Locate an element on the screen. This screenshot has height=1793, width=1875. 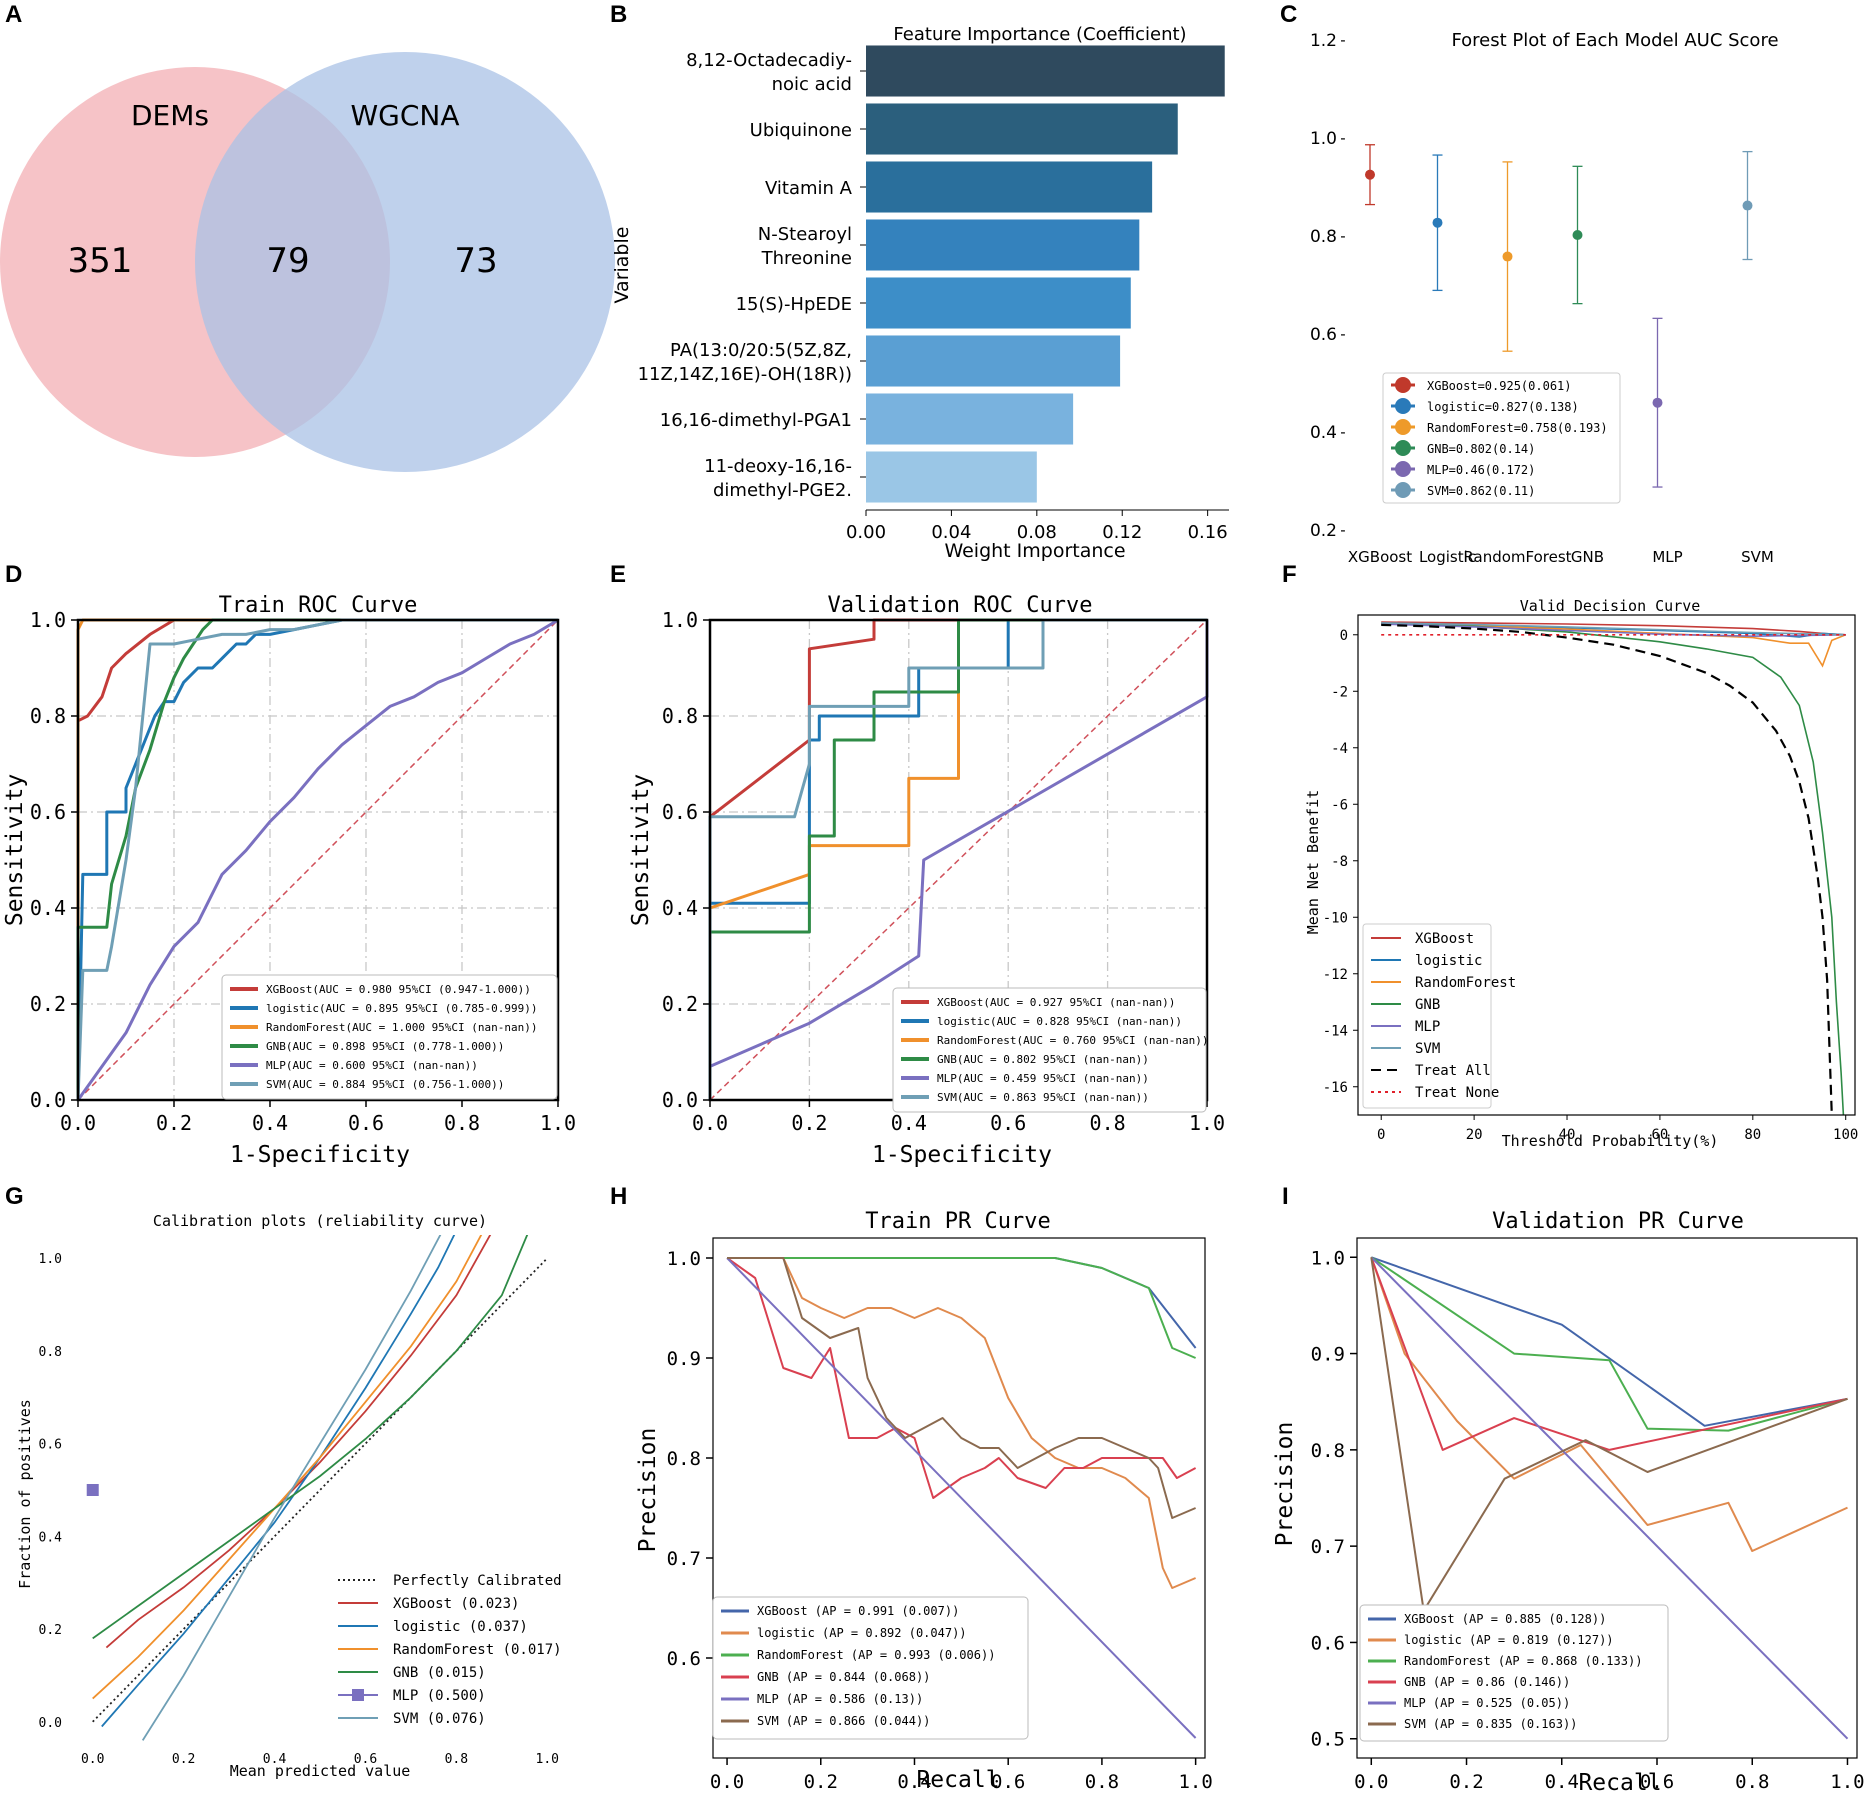
legend-label: logistic (0.037) is located at coordinates (460, 1627).